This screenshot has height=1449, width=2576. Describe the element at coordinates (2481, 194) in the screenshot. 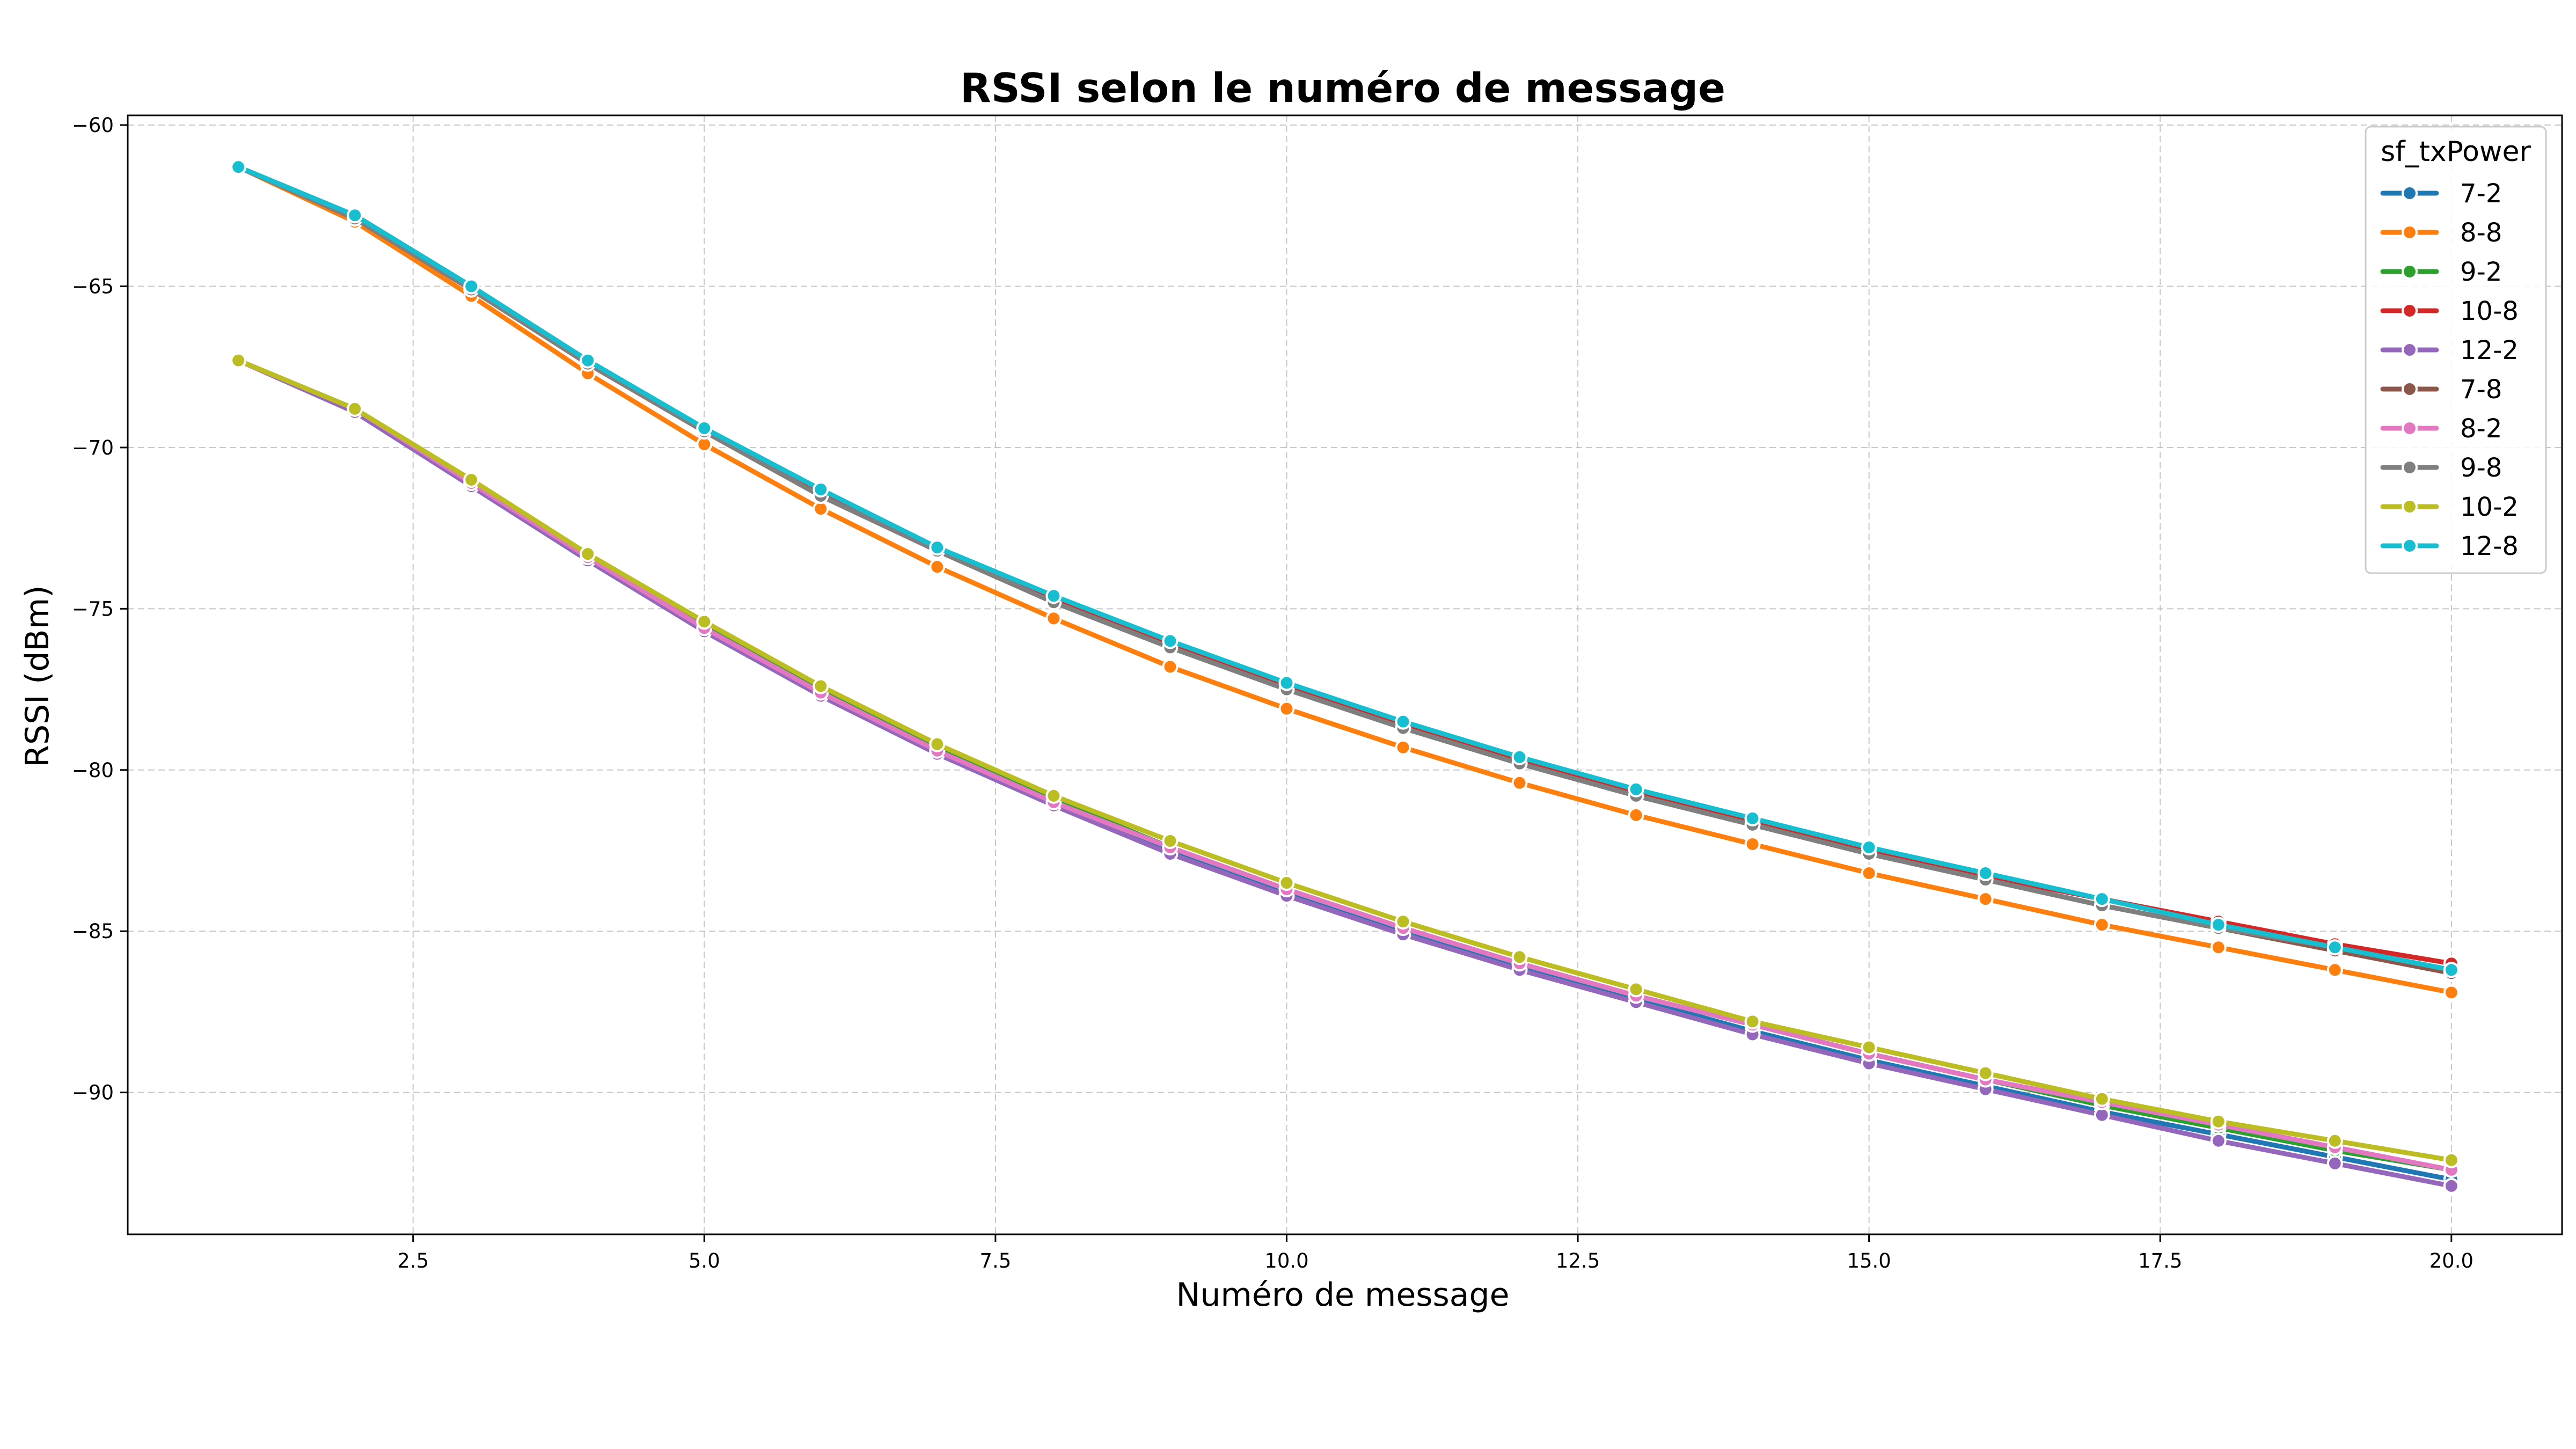

I see `legend-label: 7-2` at that location.